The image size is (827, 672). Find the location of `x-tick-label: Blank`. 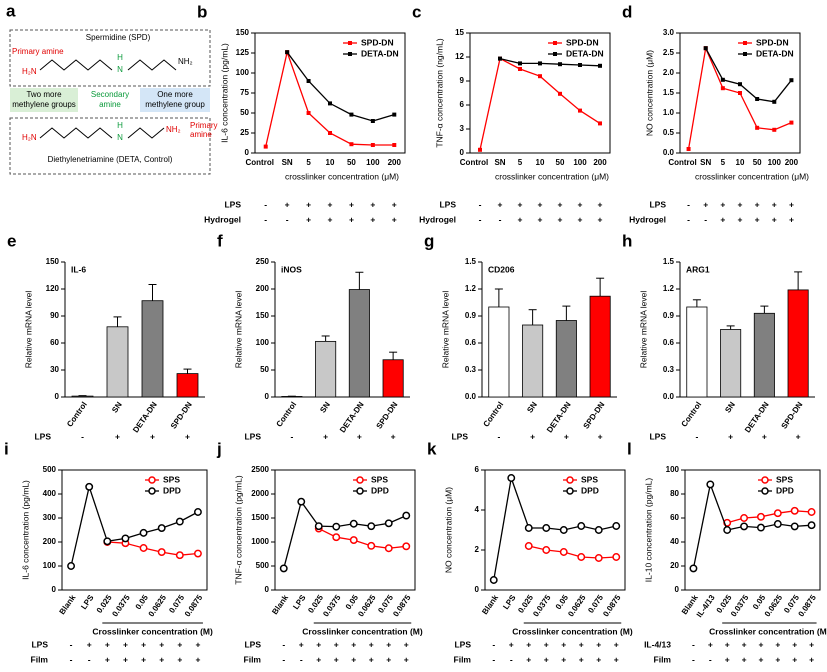

x-tick-label: Blank is located at coordinates (68, 604).